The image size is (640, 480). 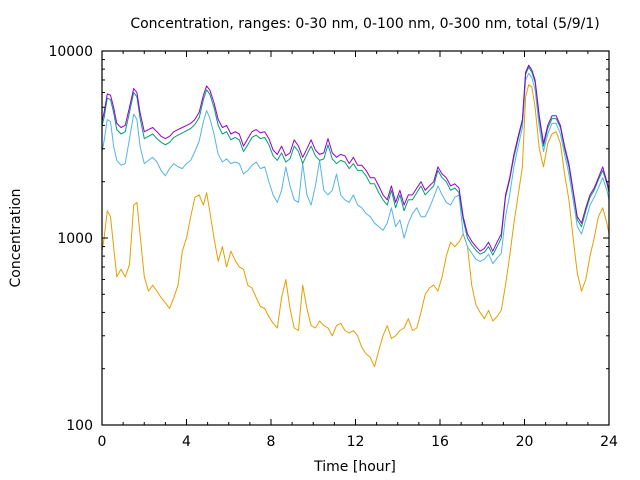 What do you see at coordinates (79, 426) in the screenshot?
I see `y-tick-label: 100` at bounding box center [79, 426].